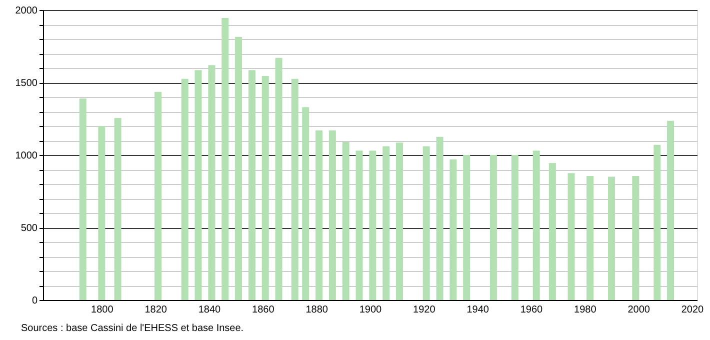 The image size is (710, 340). Describe the element at coordinates (26, 156) in the screenshot. I see `y-tick-label: 1000` at that location.